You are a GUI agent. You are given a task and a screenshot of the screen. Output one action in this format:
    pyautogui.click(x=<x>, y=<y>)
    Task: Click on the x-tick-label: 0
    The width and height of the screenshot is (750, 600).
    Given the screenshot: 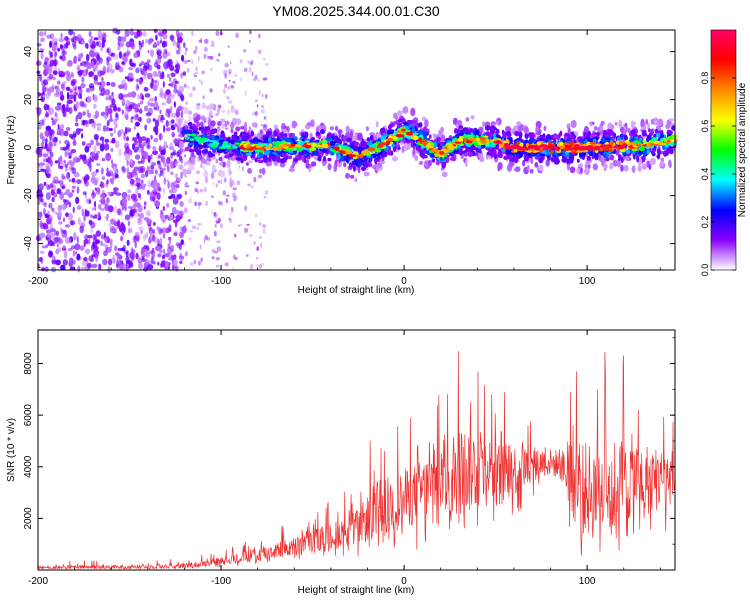 What is the action you would take?
    pyautogui.click(x=404, y=281)
    